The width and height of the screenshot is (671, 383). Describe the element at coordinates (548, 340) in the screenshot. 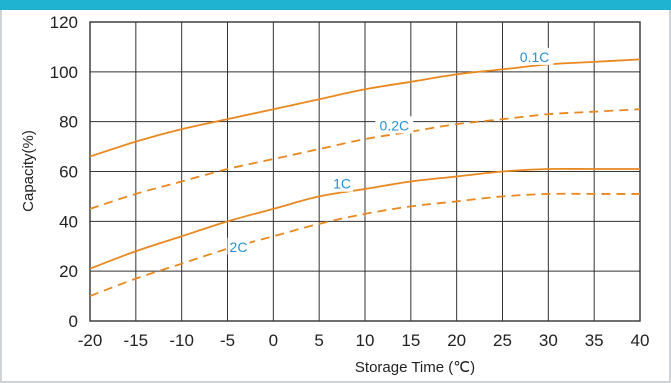

I see `x-tick-label: 30` at that location.